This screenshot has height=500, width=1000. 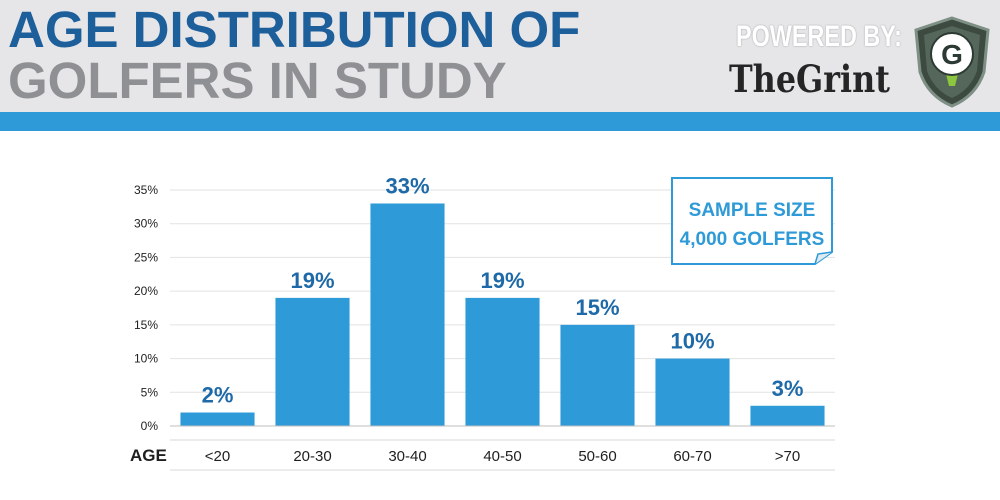 I want to click on data-label: 15%, so click(x=597, y=307).